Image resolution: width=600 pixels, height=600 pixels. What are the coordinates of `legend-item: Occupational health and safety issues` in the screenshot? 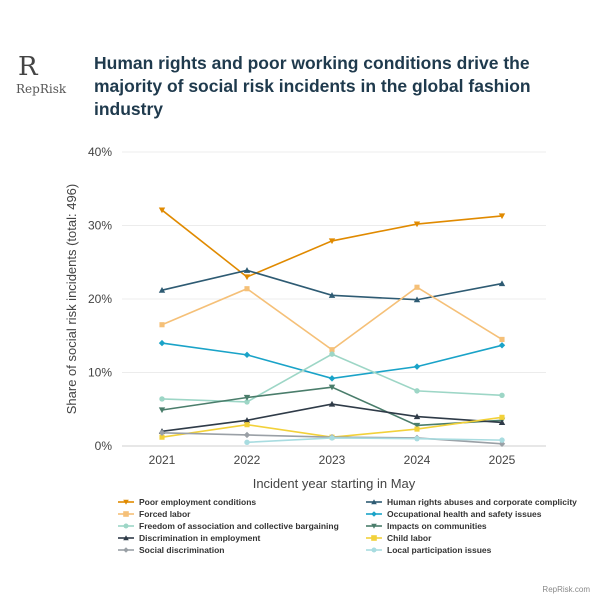 It's located at (477, 513).